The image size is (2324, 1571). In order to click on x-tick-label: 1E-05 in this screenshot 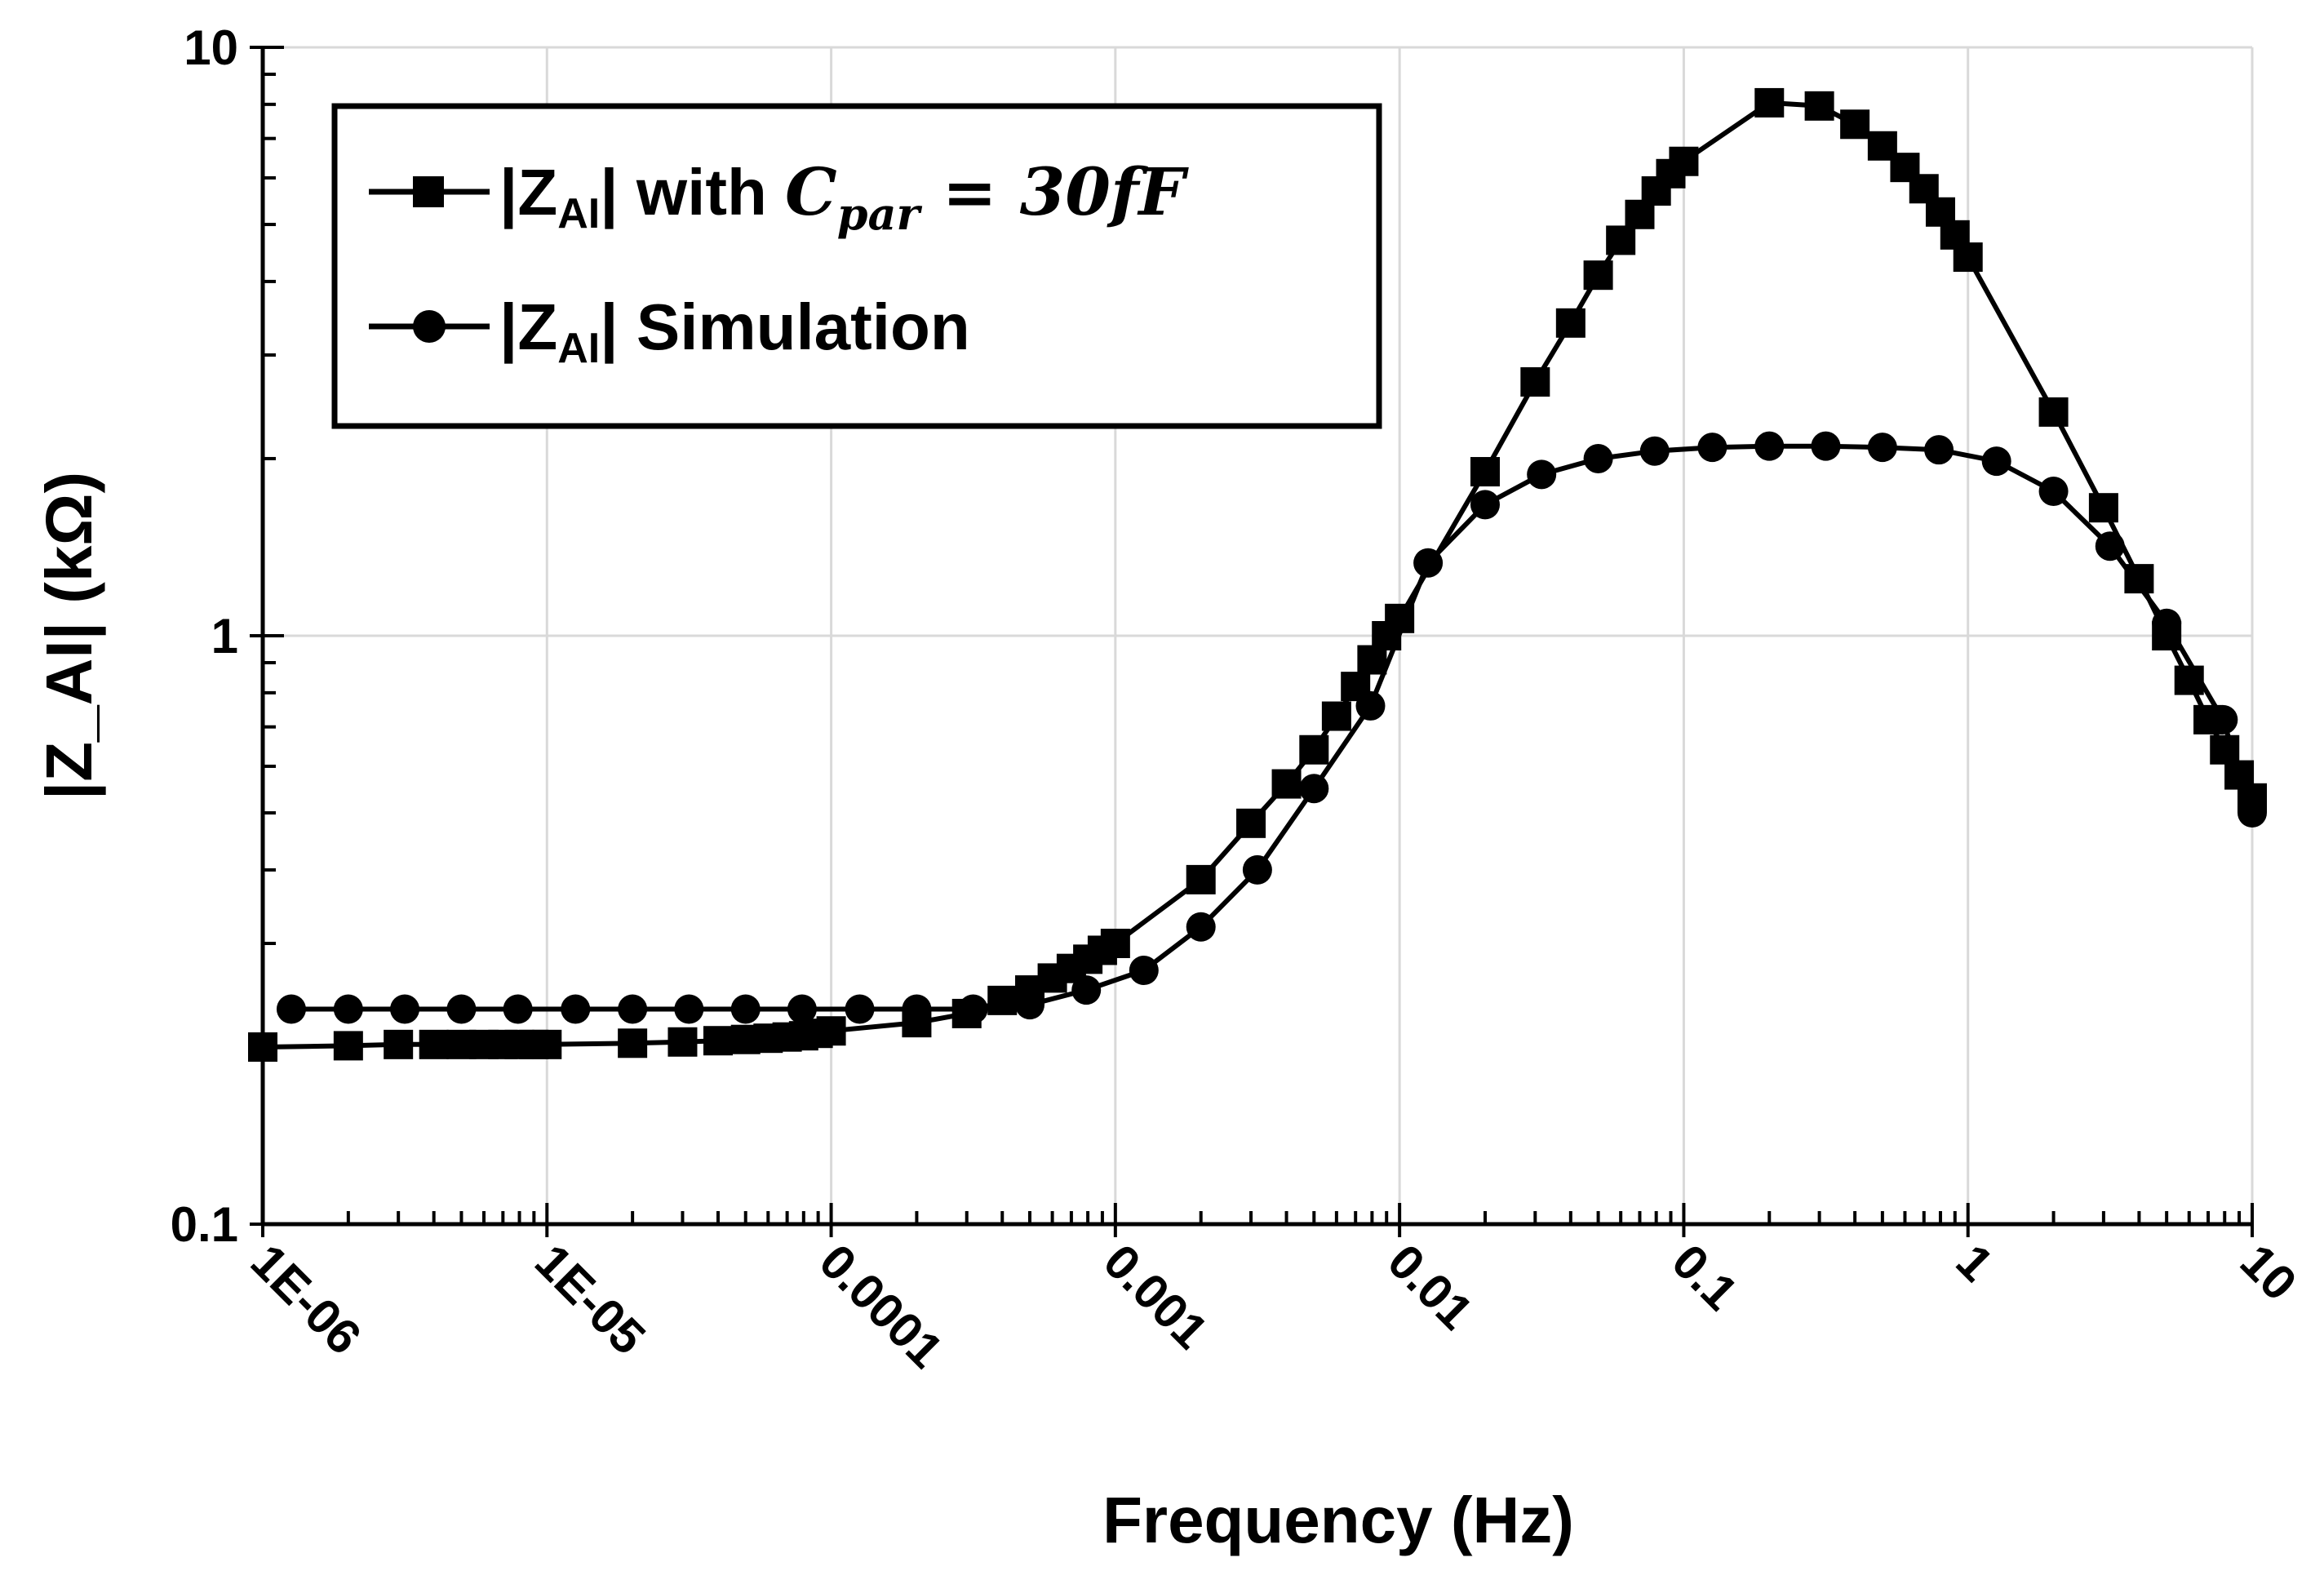, I will do `click(590, 1300)`.